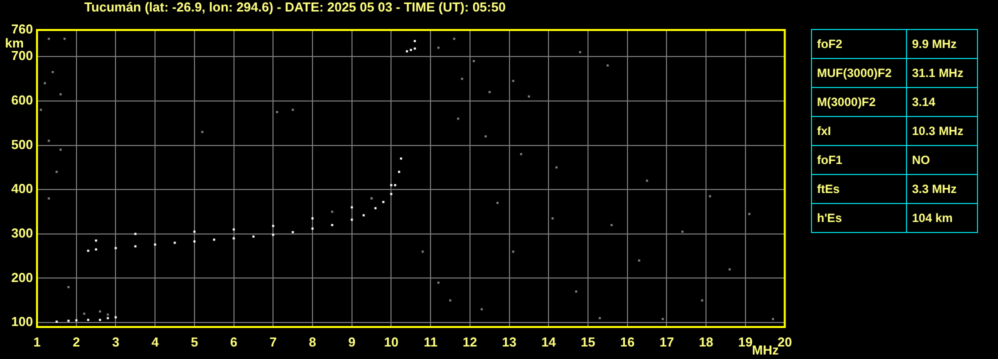  I want to click on y-tick-label: 300, so click(22, 232).